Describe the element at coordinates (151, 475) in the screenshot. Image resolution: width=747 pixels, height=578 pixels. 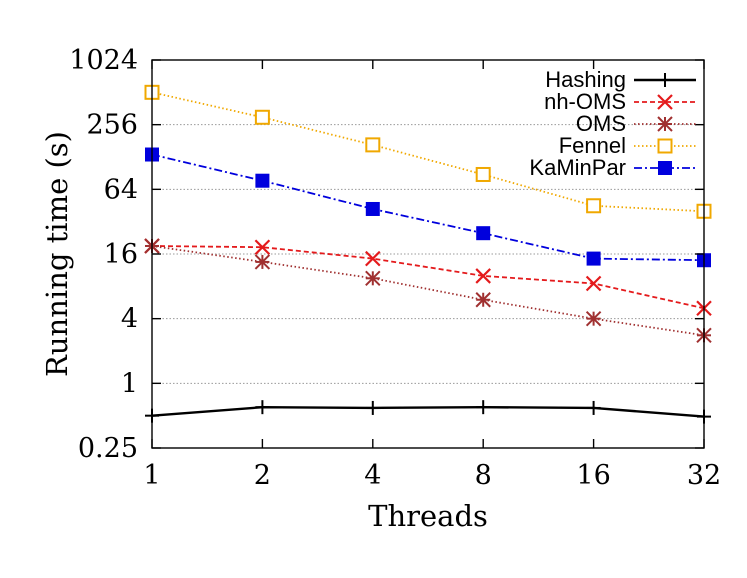
I see `x-tick-label: 1` at that location.